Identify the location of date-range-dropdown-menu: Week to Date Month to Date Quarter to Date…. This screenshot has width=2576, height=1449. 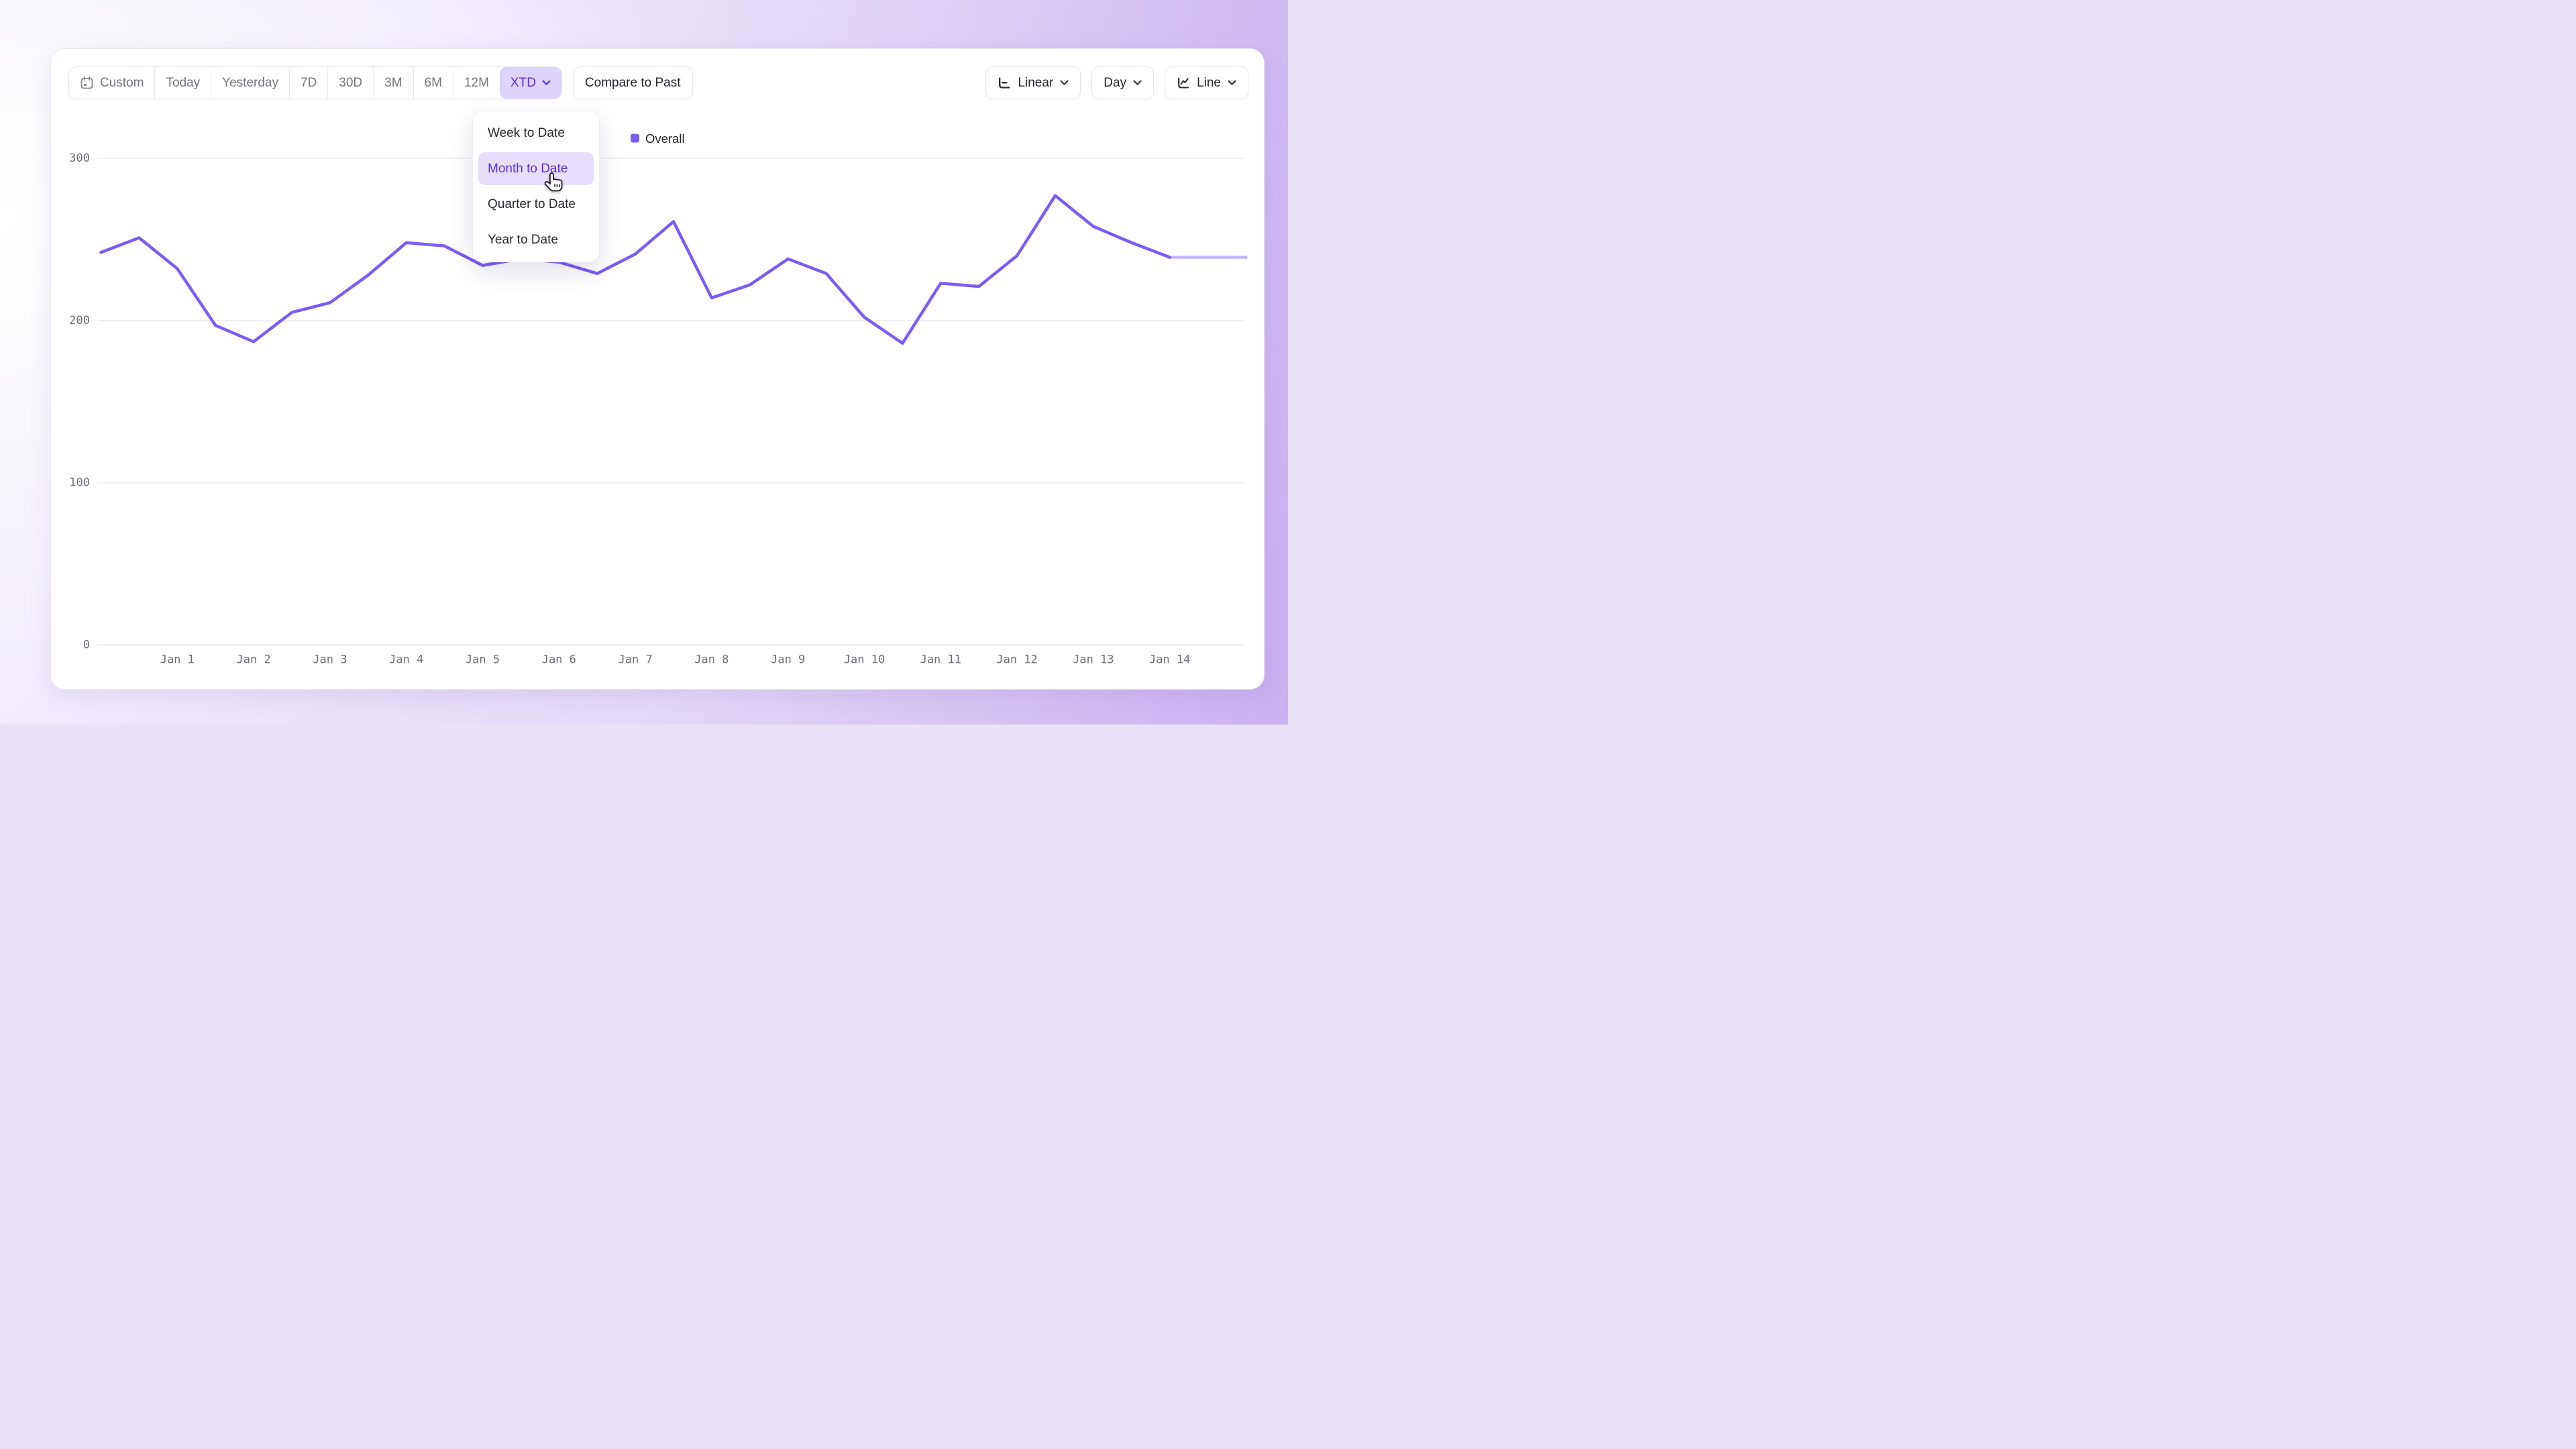
(536, 186).